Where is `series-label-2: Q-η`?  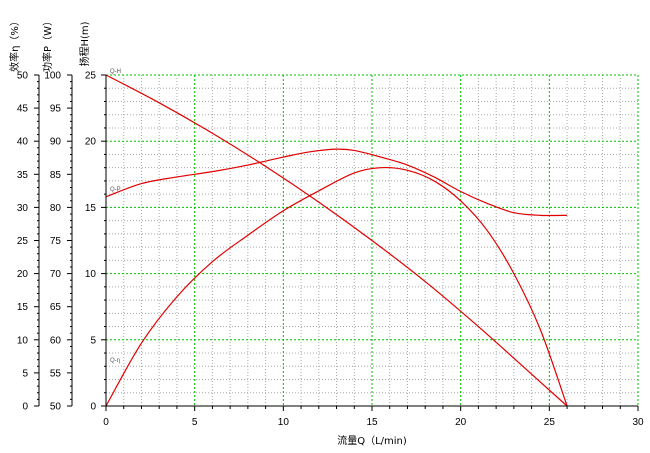 series-label-2: Q-η is located at coordinates (115, 361).